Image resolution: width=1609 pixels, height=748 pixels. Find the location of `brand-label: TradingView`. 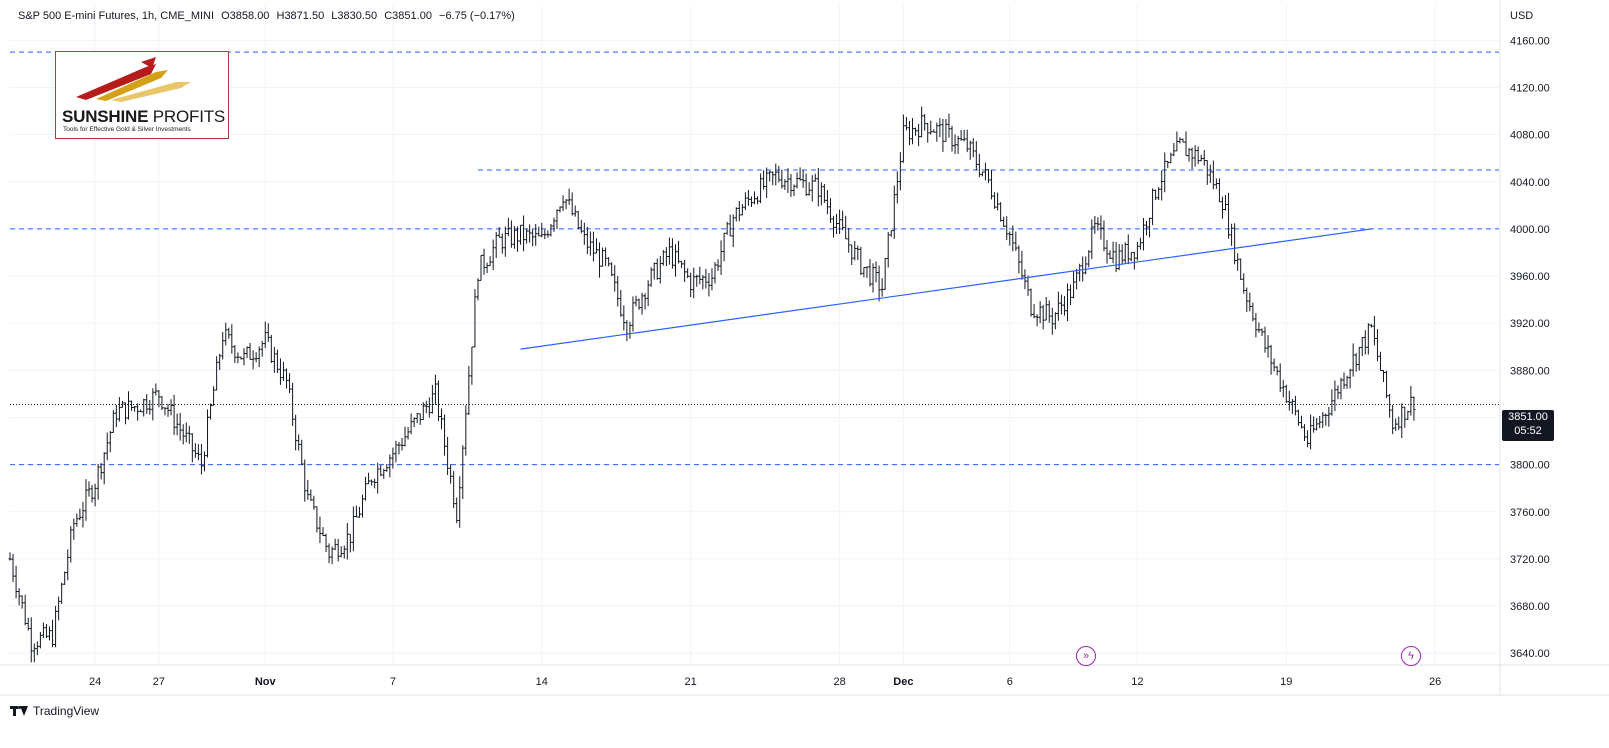

brand-label: TradingView is located at coordinates (66, 711).